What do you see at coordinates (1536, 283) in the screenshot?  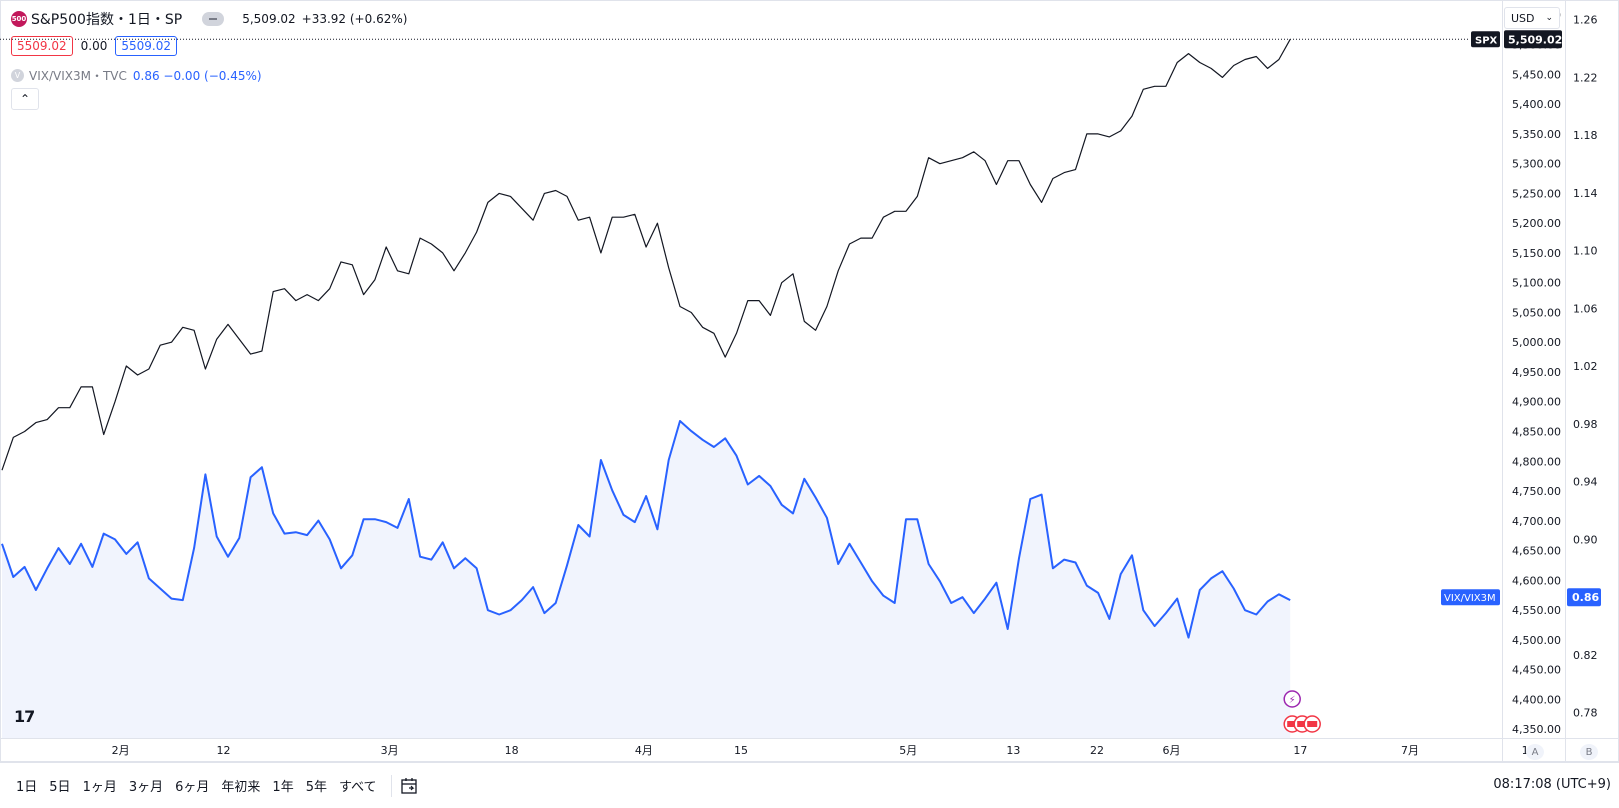 I see `price-tick-label: 5,100.00` at bounding box center [1536, 283].